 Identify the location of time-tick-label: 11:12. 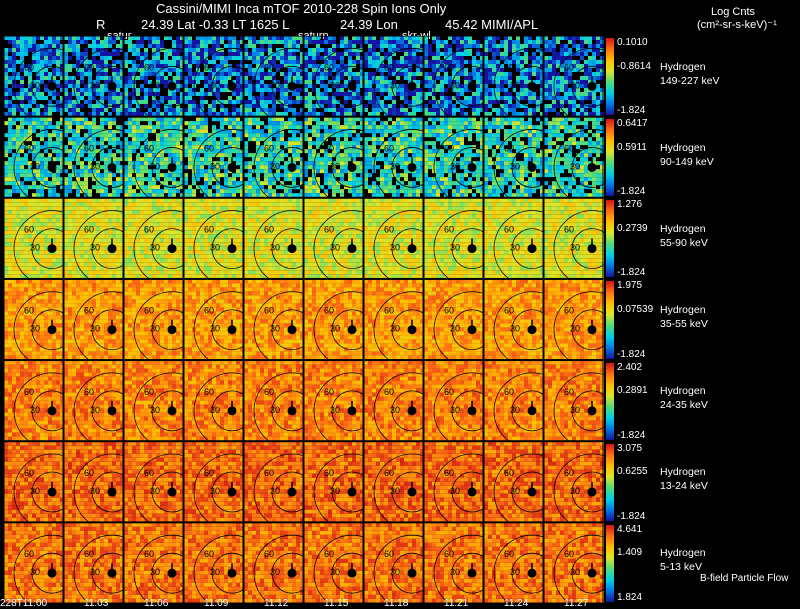
(276, 603).